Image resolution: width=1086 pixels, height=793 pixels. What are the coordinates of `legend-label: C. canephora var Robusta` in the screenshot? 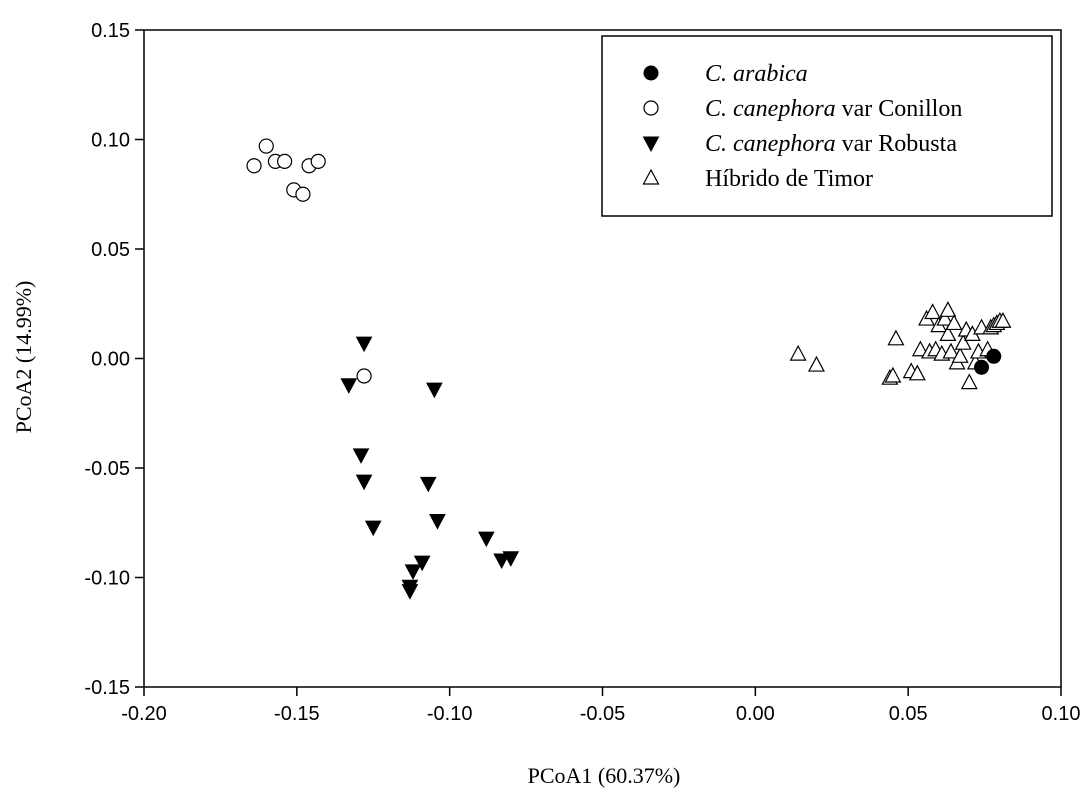 It's located at (831, 144).